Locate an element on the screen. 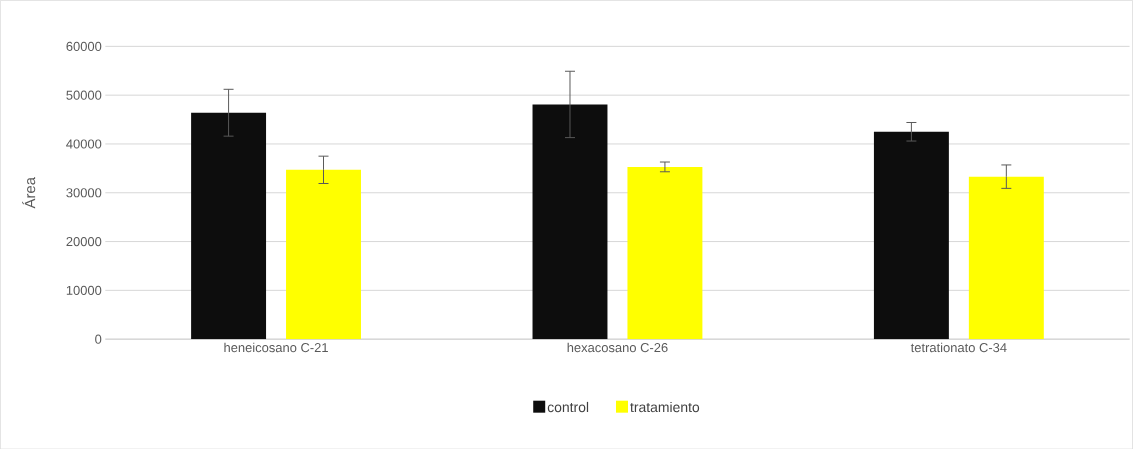 The height and width of the screenshot is (449, 1133). y-tick-label: 10000 is located at coordinates (84, 290).